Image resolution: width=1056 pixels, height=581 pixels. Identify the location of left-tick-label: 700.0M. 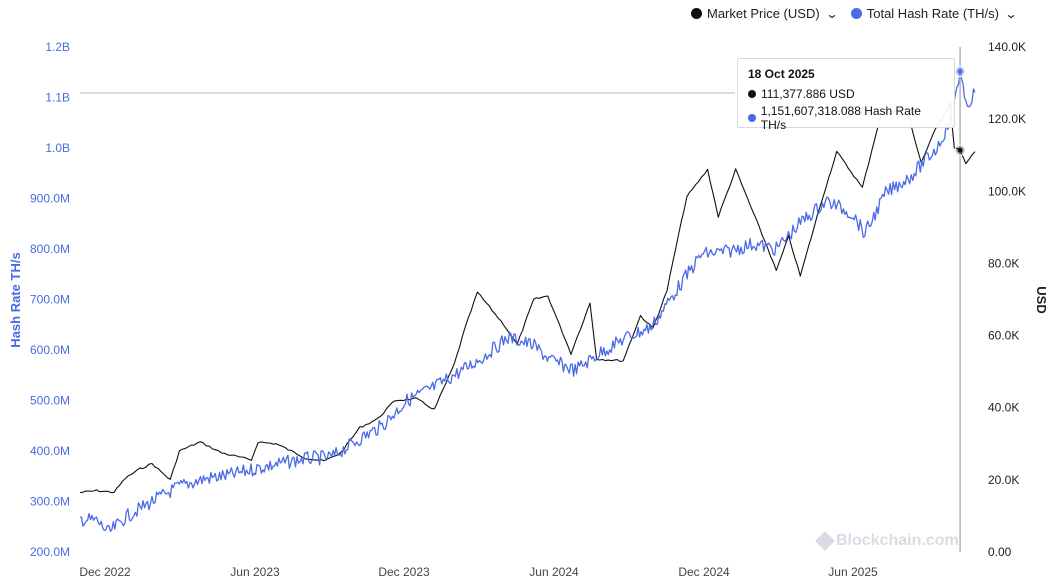
(50, 300).